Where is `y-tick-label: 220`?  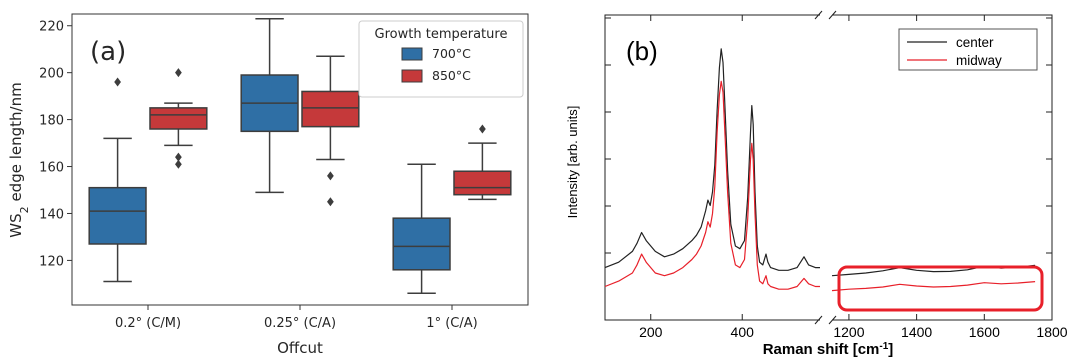
y-tick-label: 220 is located at coordinates (51, 27).